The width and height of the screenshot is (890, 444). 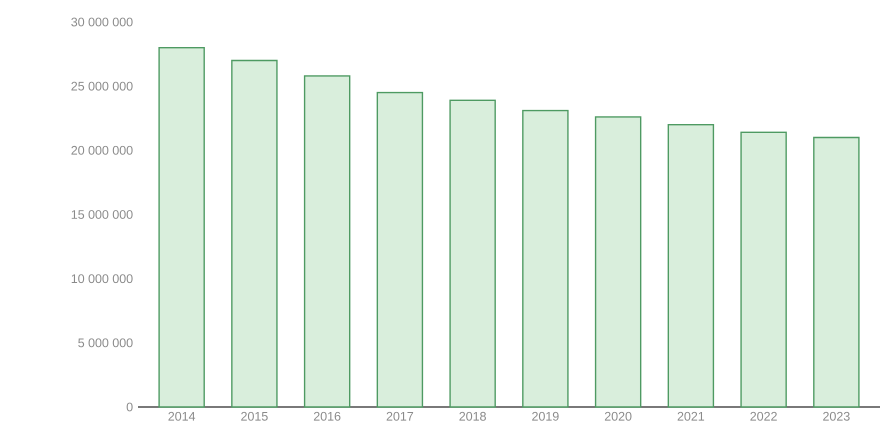 What do you see at coordinates (105, 343) in the screenshot?
I see `y-tick-label: 5 000 000` at bounding box center [105, 343].